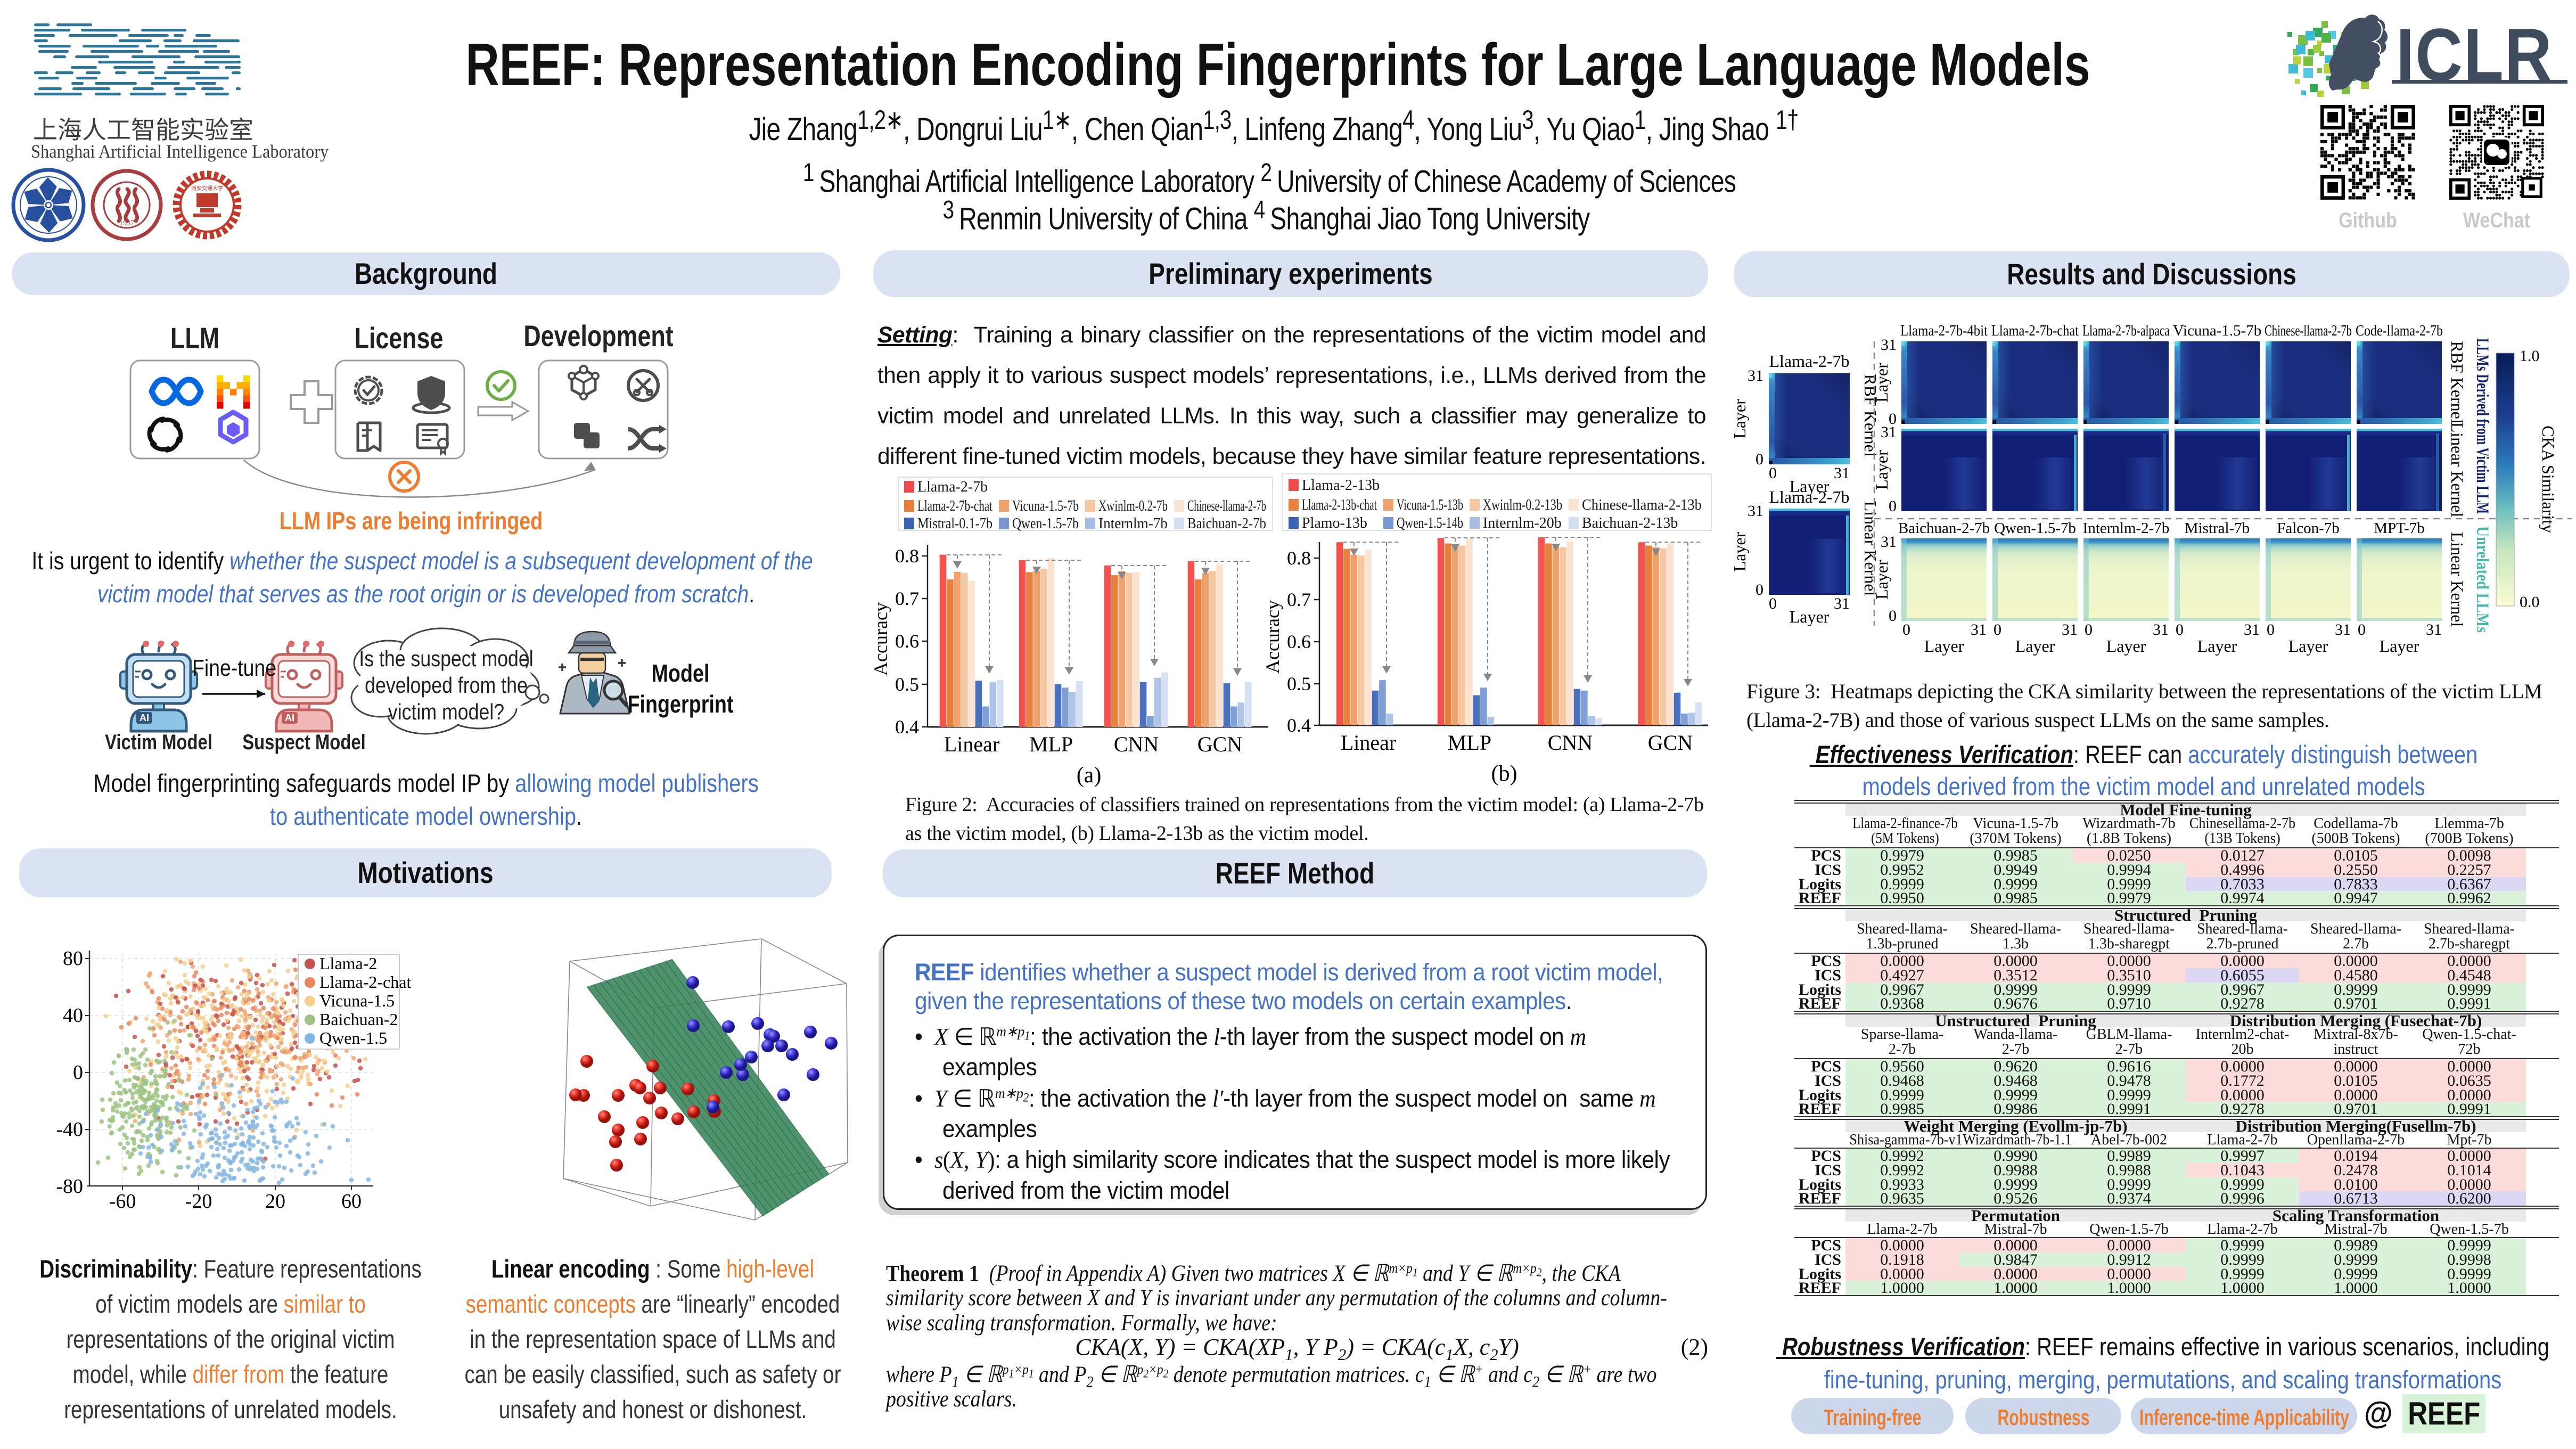 The width and height of the screenshot is (2576, 1449). I want to click on svg-text: Xwinlm-0.2-7b, so click(1133, 506).